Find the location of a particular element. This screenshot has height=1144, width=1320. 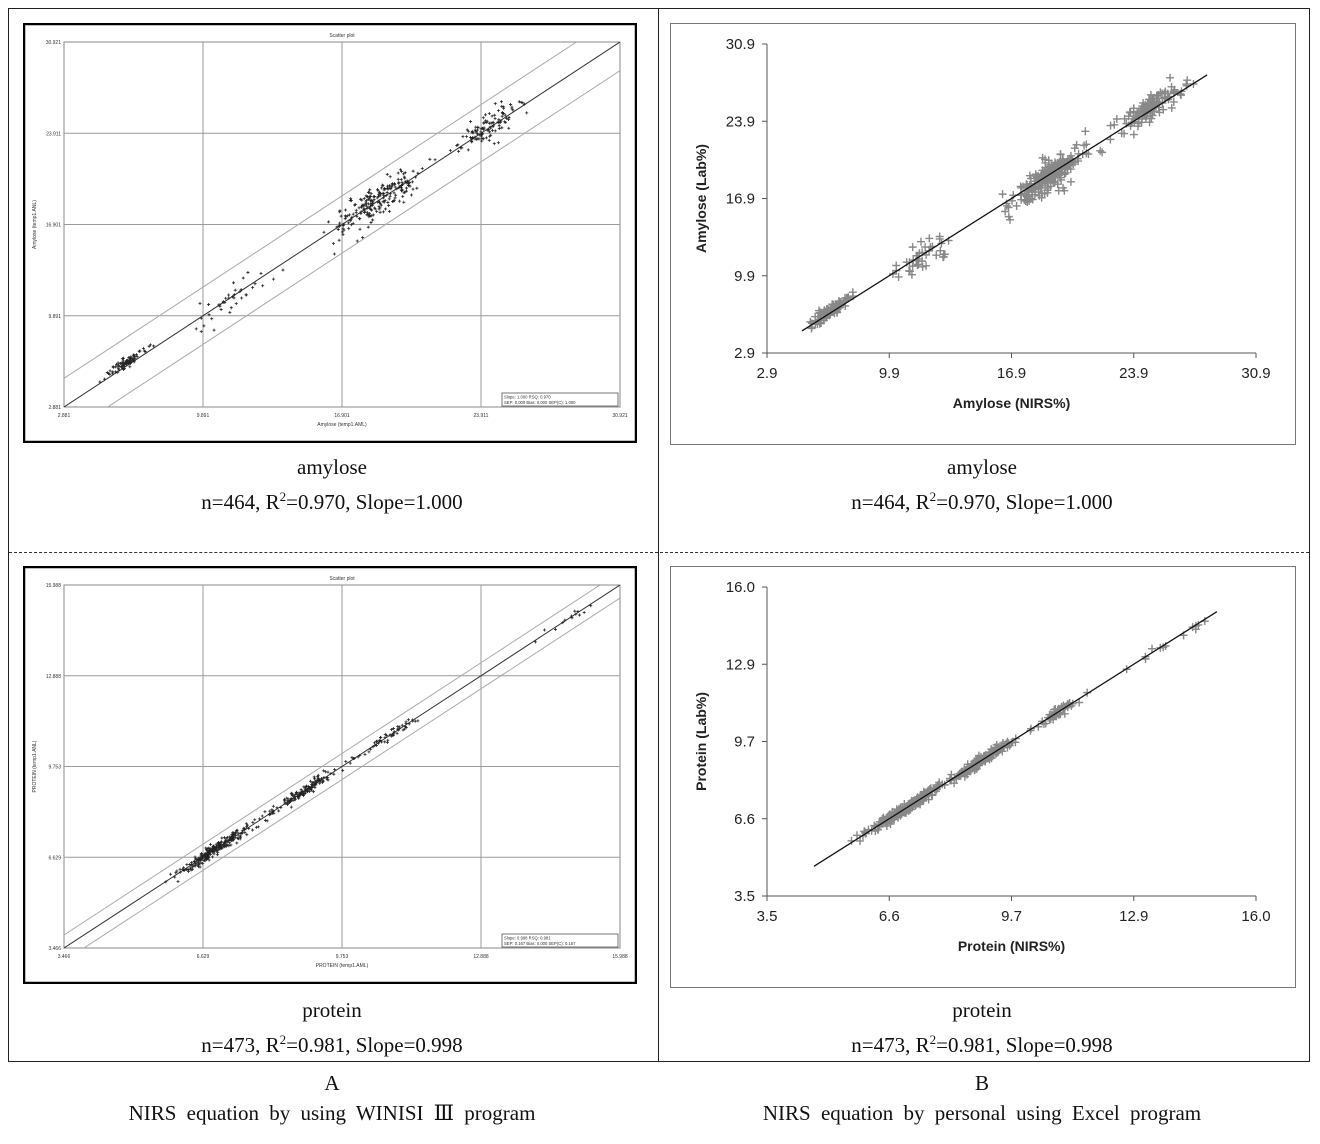

caption-stats: n=473, R2=0.981, Slope=0.998 is located at coordinates (982, 1042).